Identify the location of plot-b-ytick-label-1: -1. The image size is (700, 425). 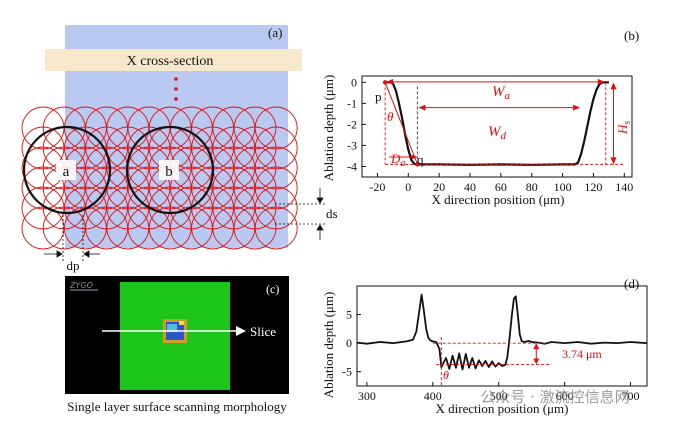
(352, 103).